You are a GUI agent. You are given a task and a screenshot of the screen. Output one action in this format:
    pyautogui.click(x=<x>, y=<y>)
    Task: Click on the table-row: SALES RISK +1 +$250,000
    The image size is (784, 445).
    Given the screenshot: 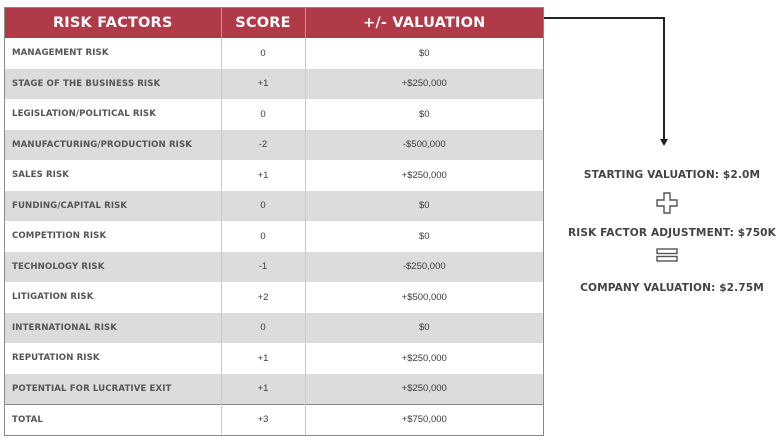 What is the action you would take?
    pyautogui.click(x=274, y=175)
    